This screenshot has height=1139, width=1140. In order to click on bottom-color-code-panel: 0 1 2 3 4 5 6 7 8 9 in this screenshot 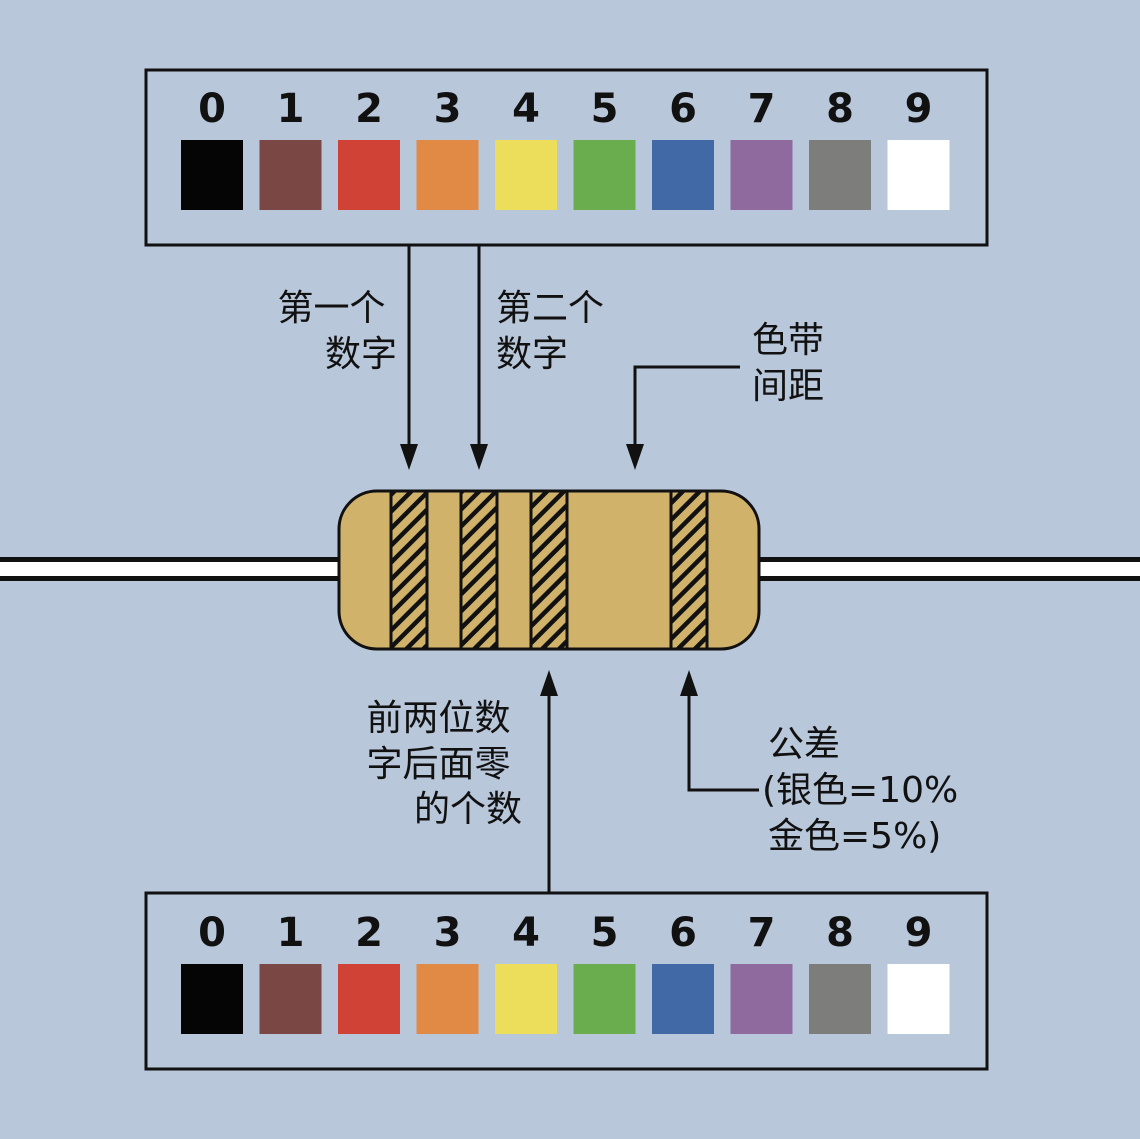, I will do `click(566, 981)`.